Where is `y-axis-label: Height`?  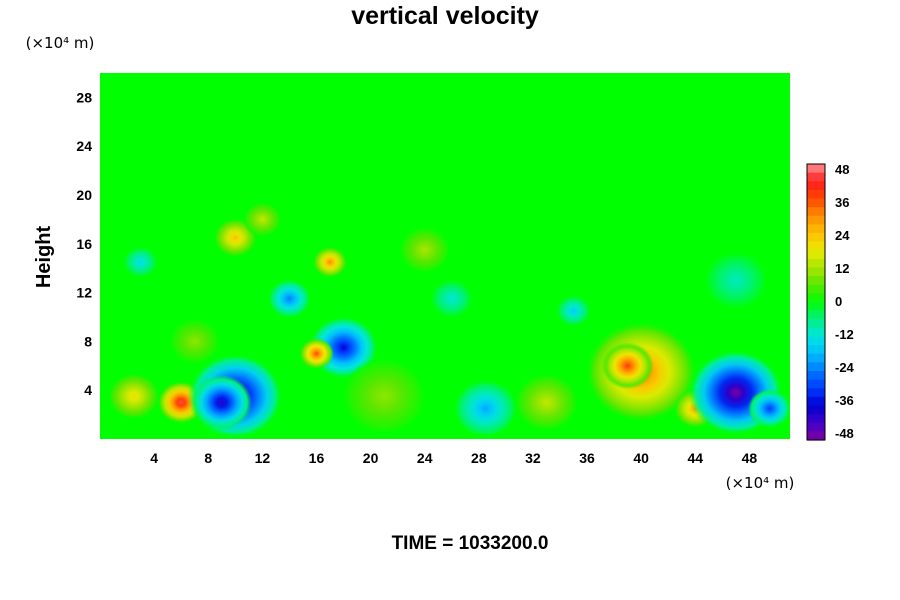
y-axis-label: Height is located at coordinates (44, 257).